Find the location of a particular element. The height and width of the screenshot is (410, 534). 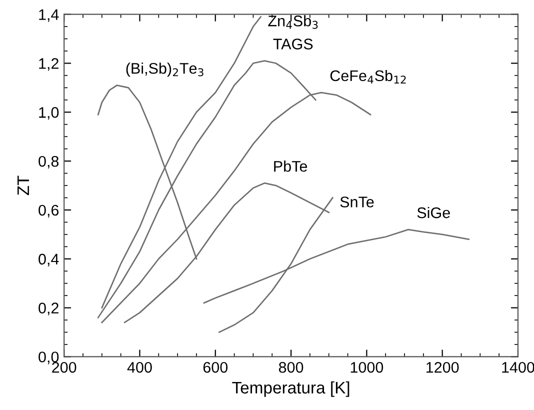

y-tick-label: 0,0 is located at coordinates (48, 358).